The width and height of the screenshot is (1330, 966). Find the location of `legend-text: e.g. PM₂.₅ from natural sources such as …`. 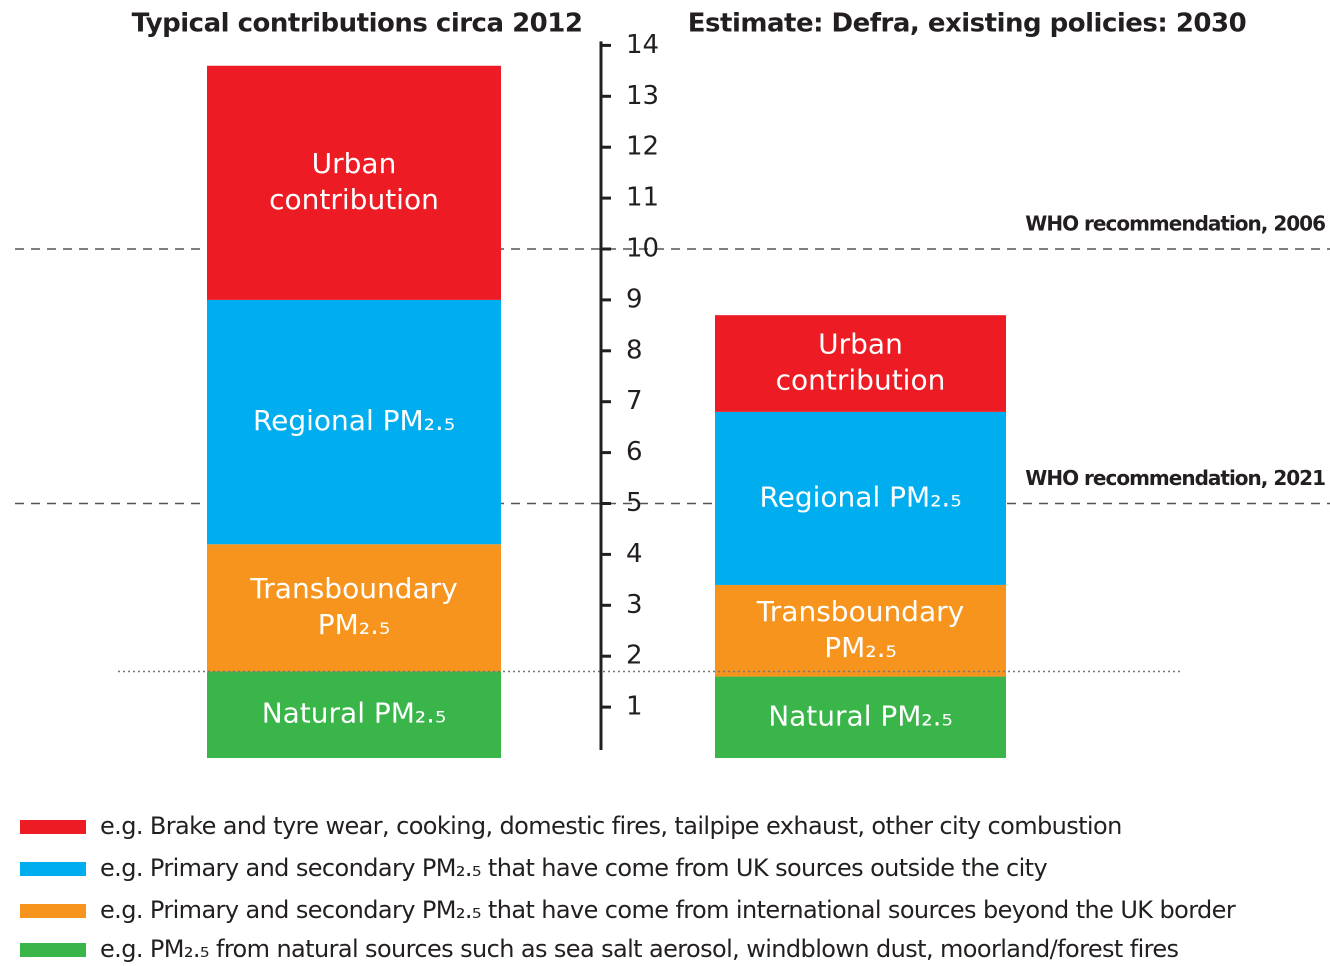

legend-text: e.g. PM₂.₅ from natural sources such as … is located at coordinates (639, 949).